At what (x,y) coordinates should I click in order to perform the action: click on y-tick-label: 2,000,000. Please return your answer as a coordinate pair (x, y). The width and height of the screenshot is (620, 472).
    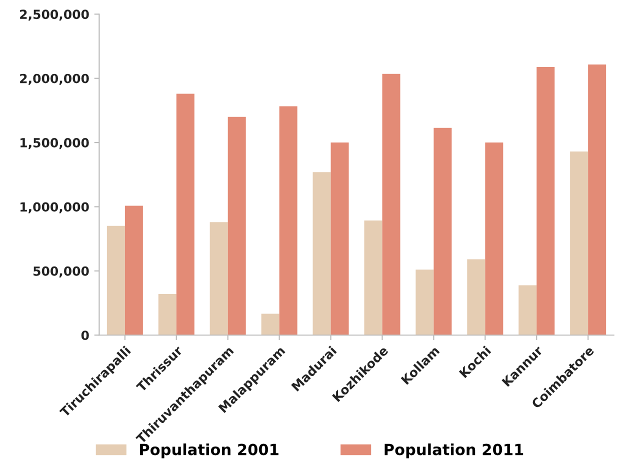
    Looking at the image, I should click on (54, 79).